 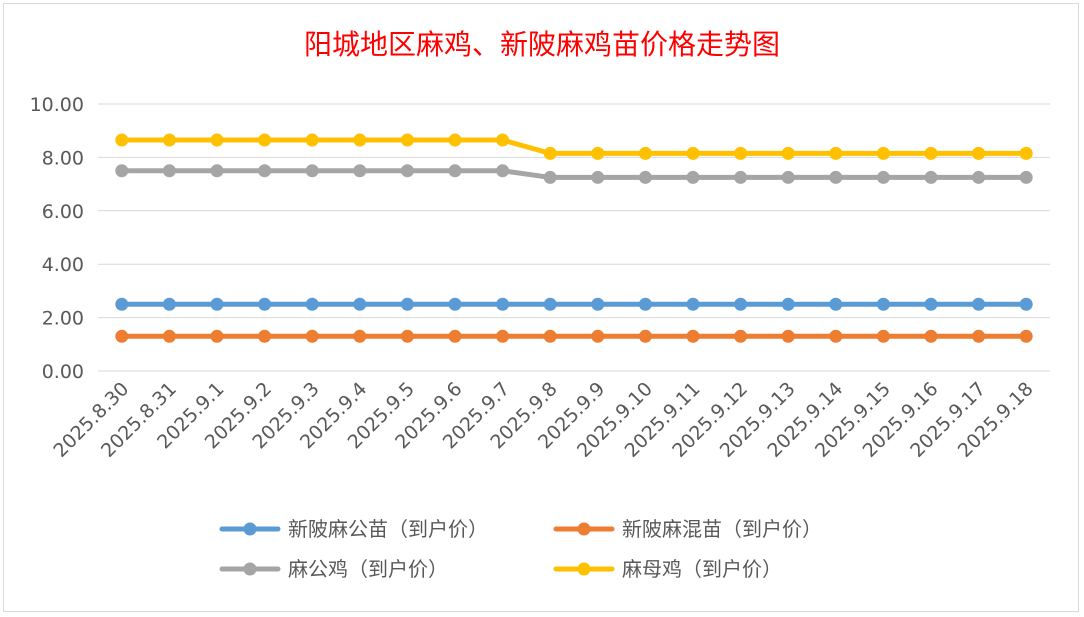 What do you see at coordinates (520, 549) in the screenshot?
I see `legend: 新陂麻公苗（到户价） 新陂麻混苗（到户价） 麻公鸡（到户价） 麻母鸡（到户价）` at bounding box center [520, 549].